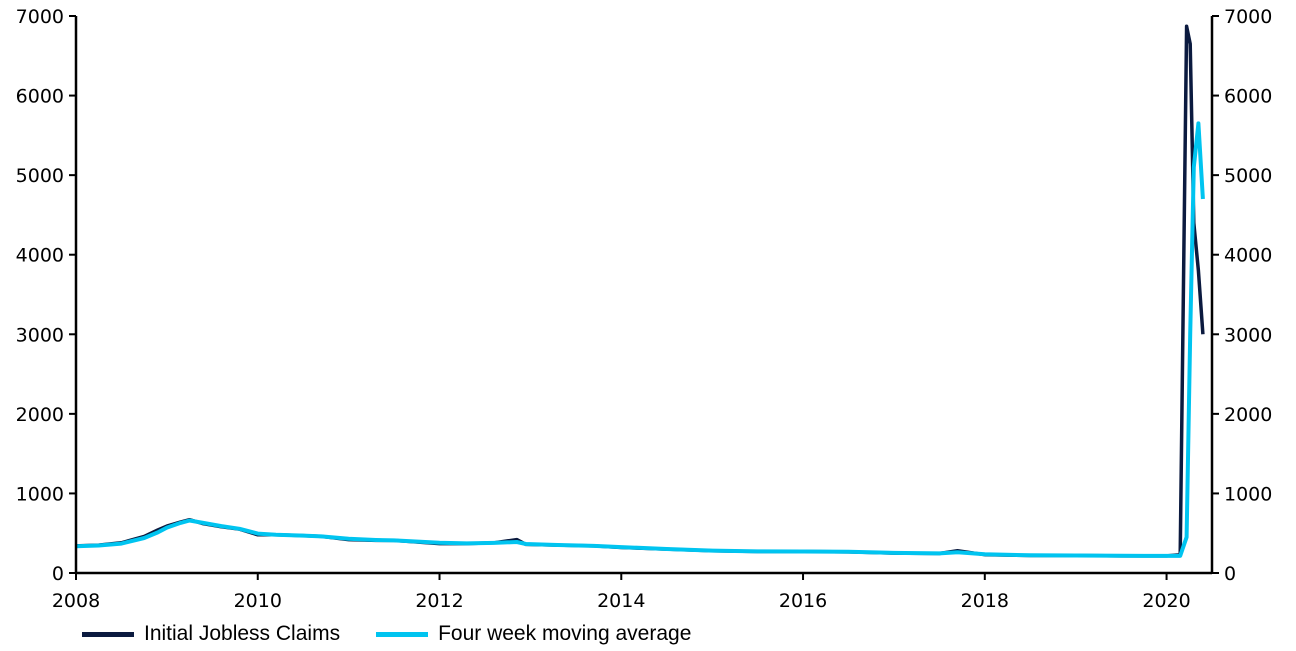 Image resolution: width=1296 pixels, height=651 pixels. What do you see at coordinates (803, 601) in the screenshot?
I see `x-tick-label: 2016` at bounding box center [803, 601].